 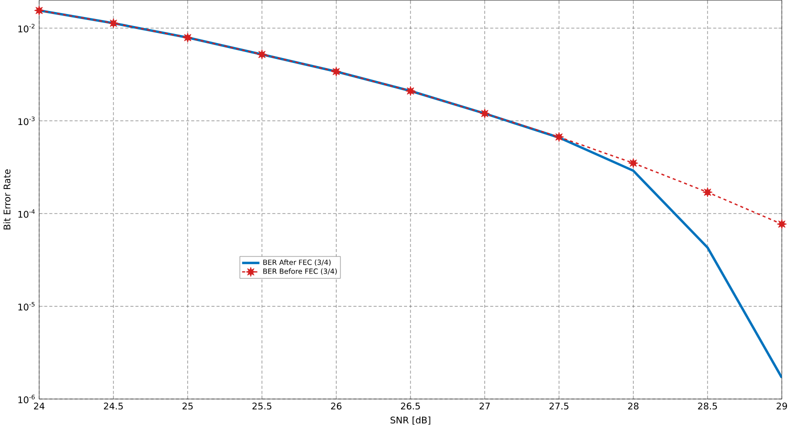 What do you see at coordinates (26, 121) in the screenshot?
I see `y-tick-label: 10$^{-3}$` at bounding box center [26, 121].